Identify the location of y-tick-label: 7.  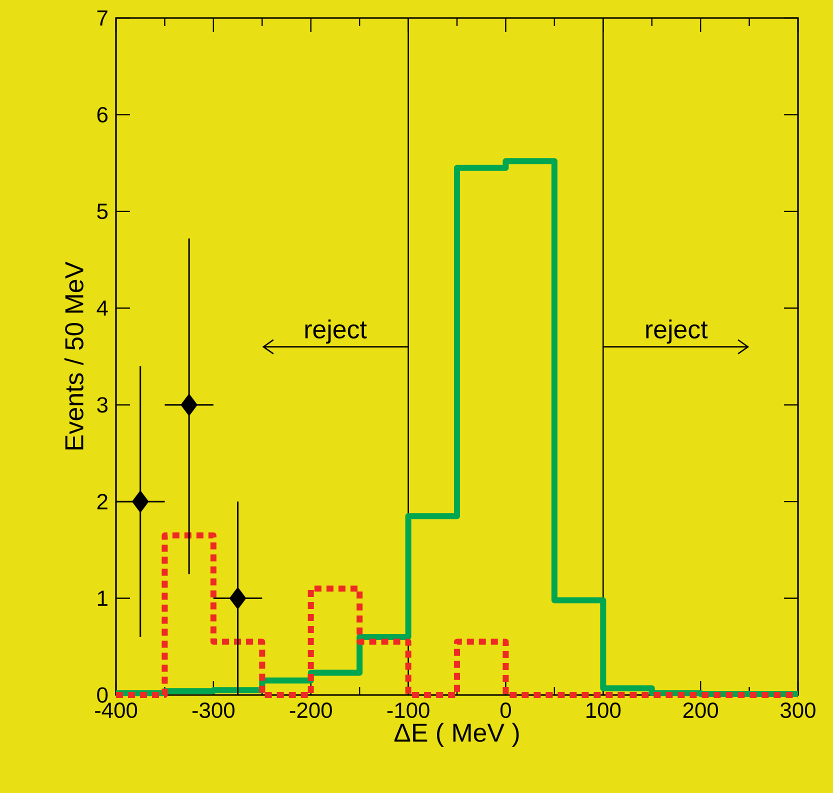
(102, 18).